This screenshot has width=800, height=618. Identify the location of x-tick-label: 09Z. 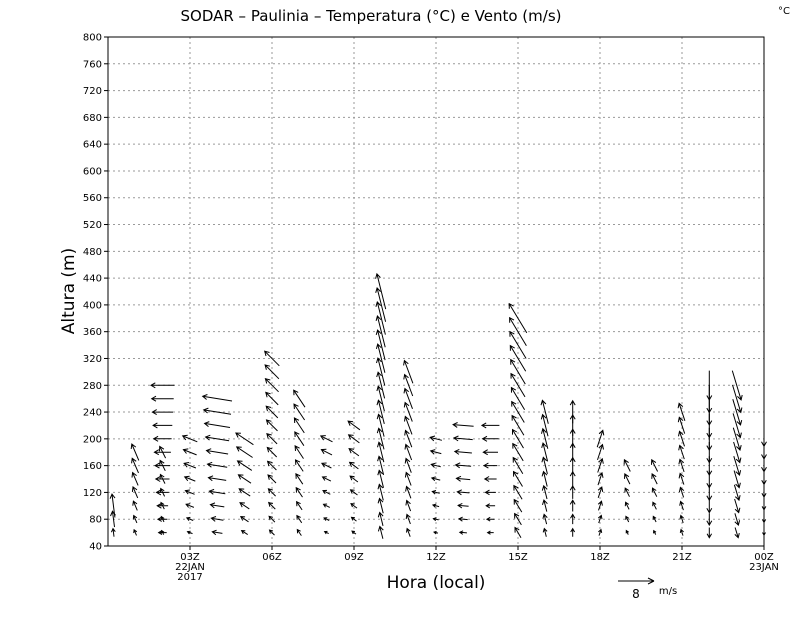
(354, 557).